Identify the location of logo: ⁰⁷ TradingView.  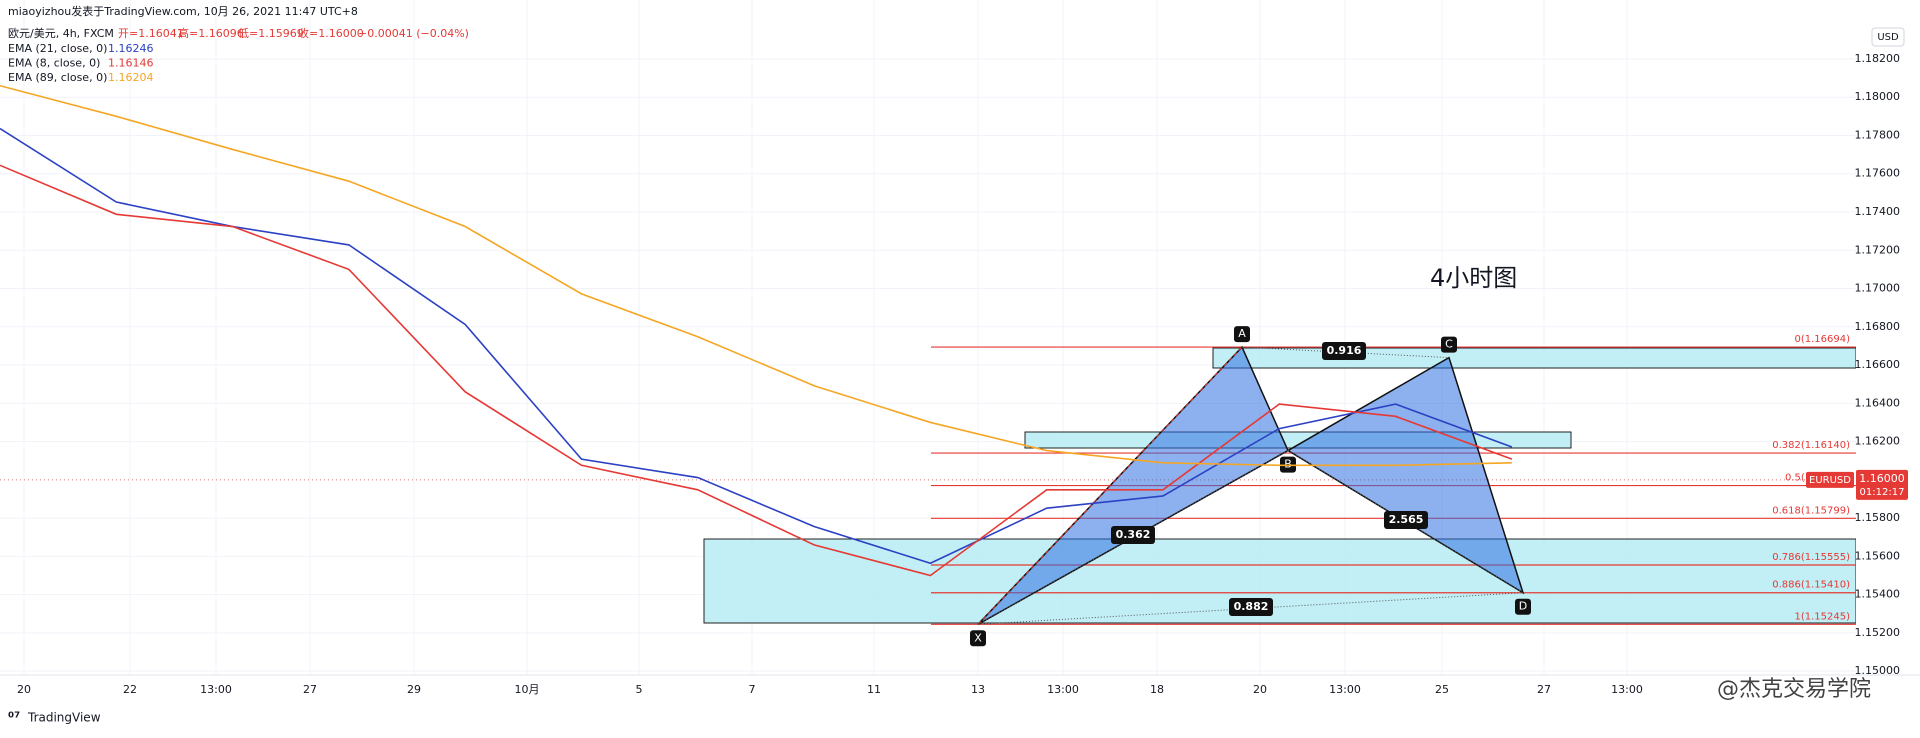
(54, 718).